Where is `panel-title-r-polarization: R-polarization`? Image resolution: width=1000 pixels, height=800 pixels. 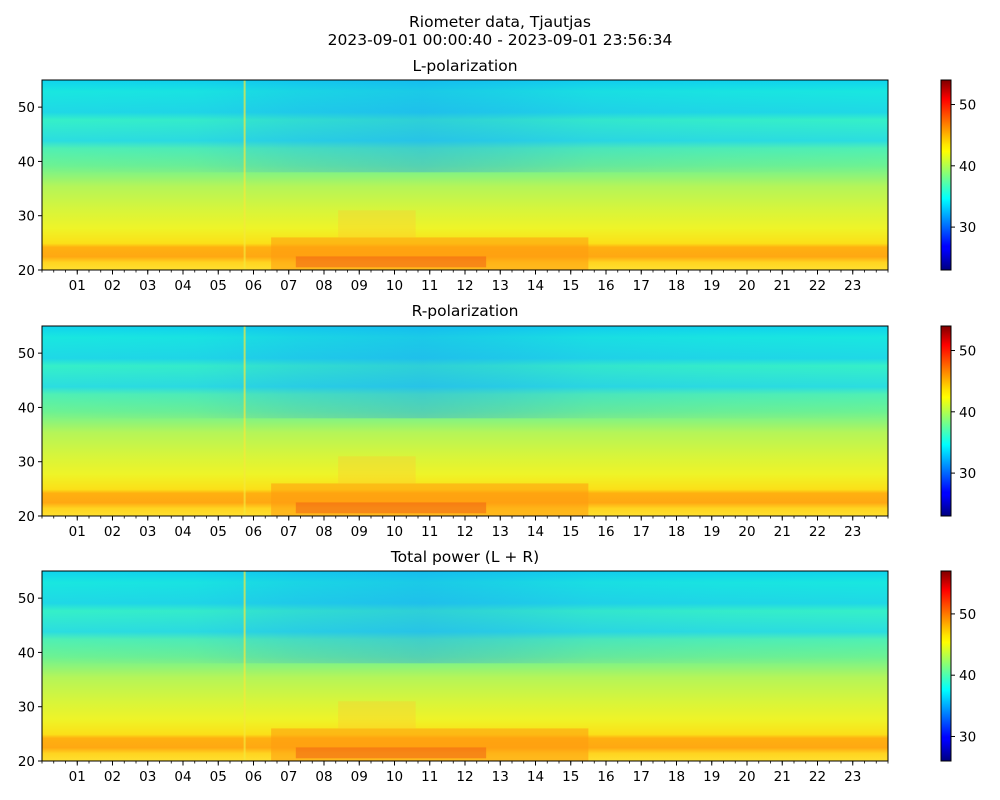
panel-title-r-polarization: R-polarization is located at coordinates (465, 311).